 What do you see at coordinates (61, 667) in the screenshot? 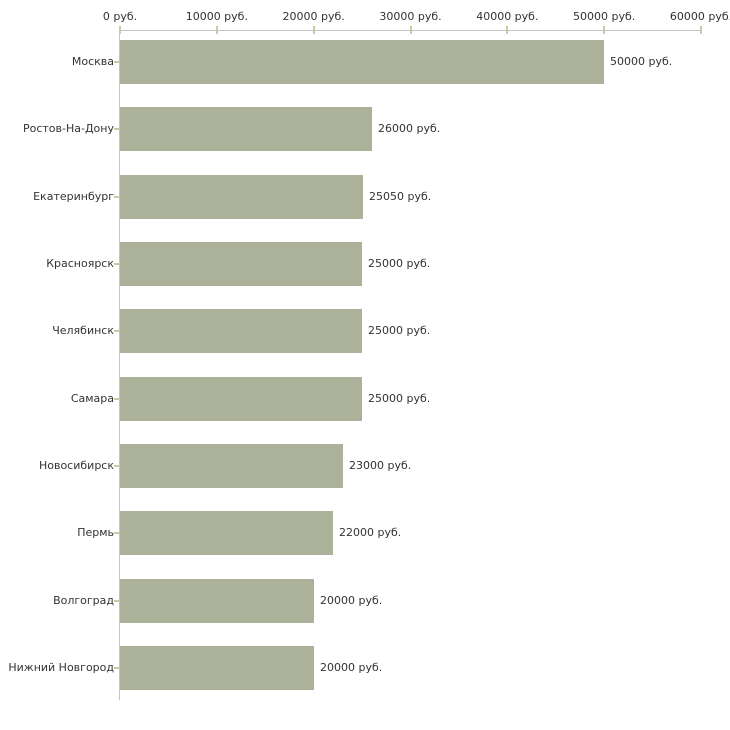
I see `category-label: Нижний Новгород` at bounding box center [61, 667].